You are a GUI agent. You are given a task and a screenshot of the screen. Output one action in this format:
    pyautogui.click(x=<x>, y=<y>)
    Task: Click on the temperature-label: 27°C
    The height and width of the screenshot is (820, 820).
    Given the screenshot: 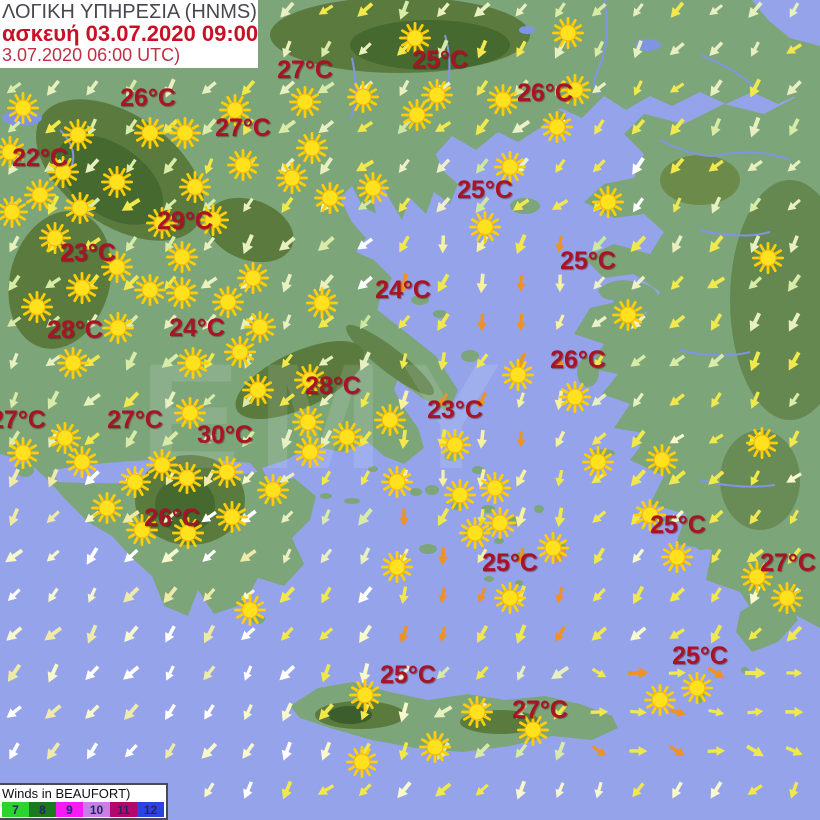 What is the action you would take?
    pyautogui.click(x=540, y=710)
    